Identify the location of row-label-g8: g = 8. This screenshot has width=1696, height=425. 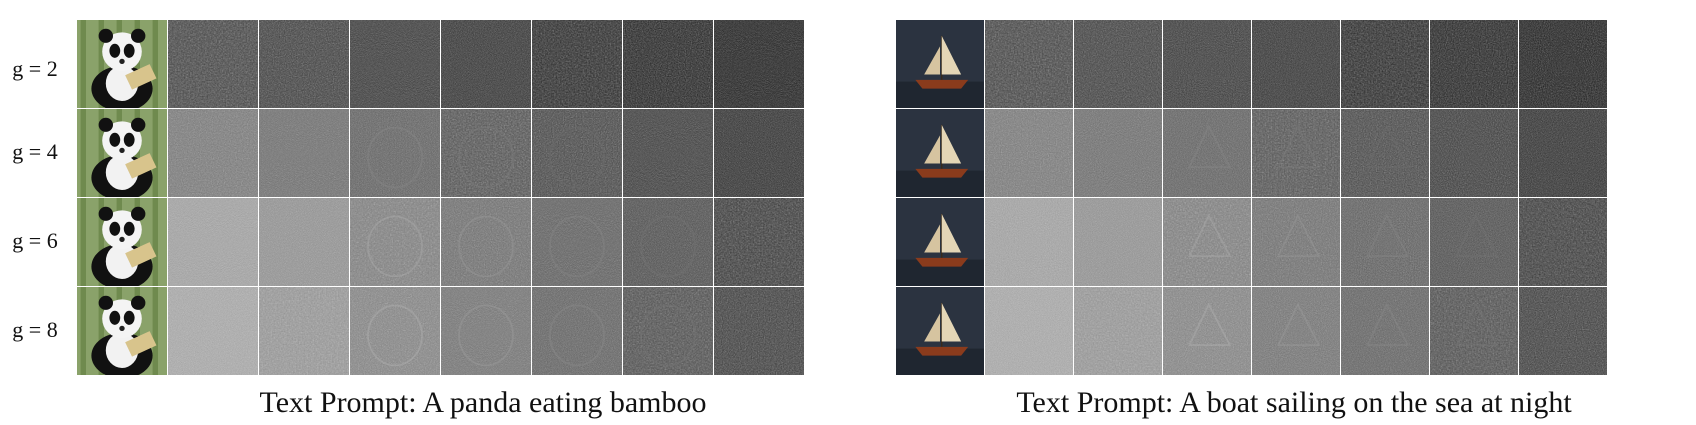
(35, 329).